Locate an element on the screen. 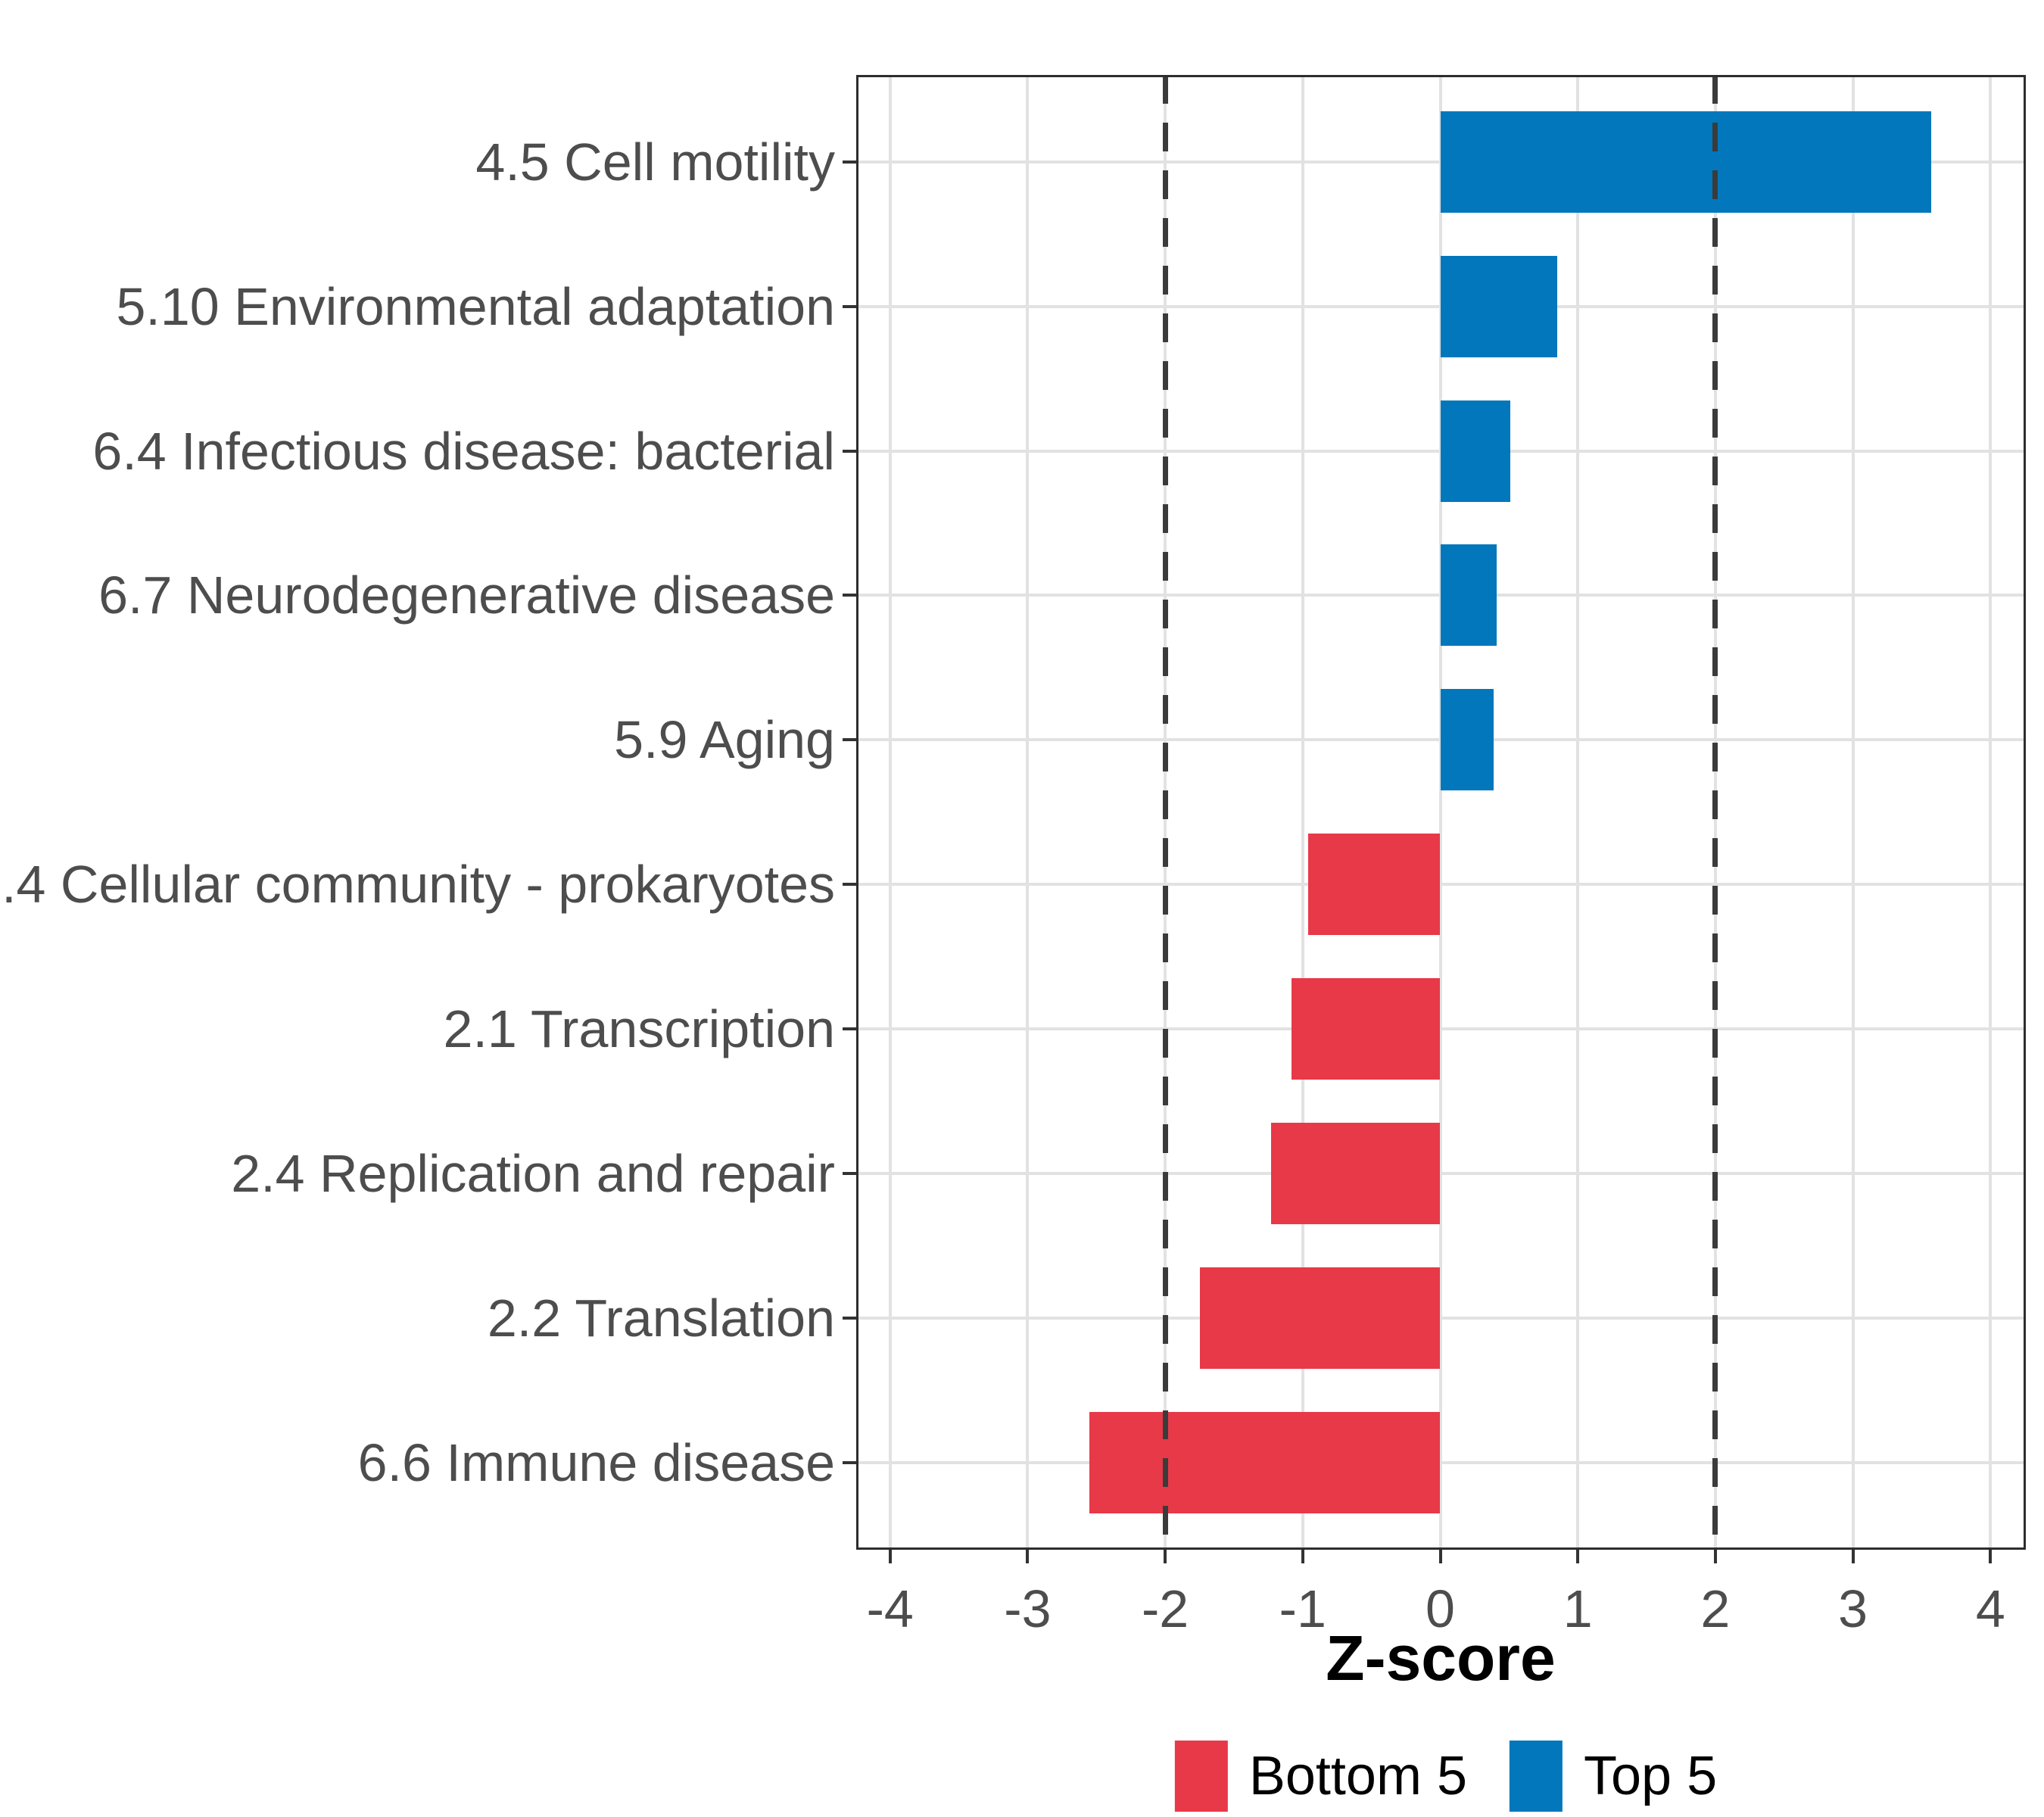 This screenshot has width=2044, height=1817. legend: Bottom 5 Top 5 is located at coordinates (1445, 1776).